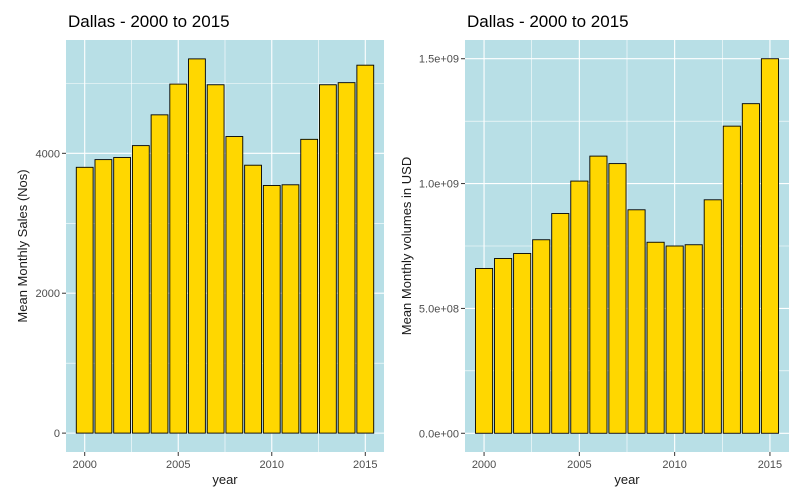 The height and width of the screenshot is (500, 800). What do you see at coordinates (439, 434) in the screenshot?
I see `volumes-y-tick-label: 0.0e+00` at bounding box center [439, 434].